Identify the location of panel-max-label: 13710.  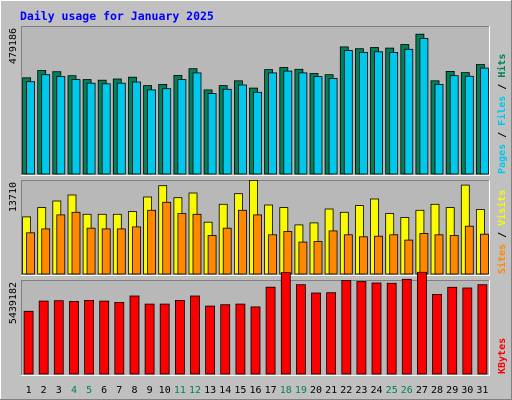
(13, 197).